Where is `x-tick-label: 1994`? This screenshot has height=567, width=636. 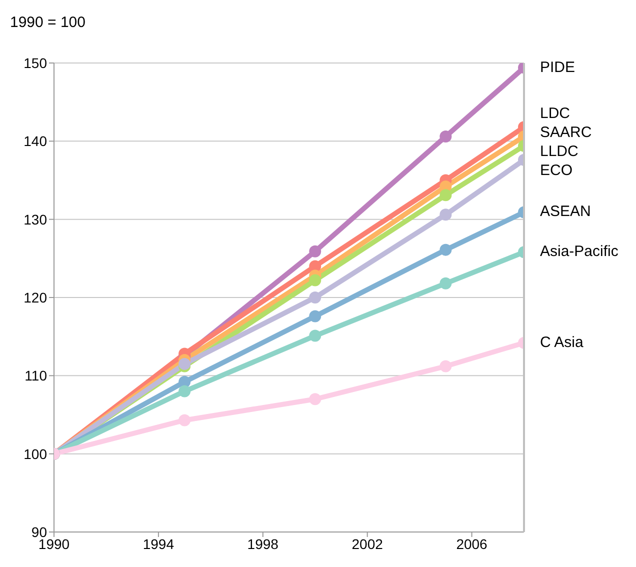
x-tick-label: 1994 is located at coordinates (158, 544).